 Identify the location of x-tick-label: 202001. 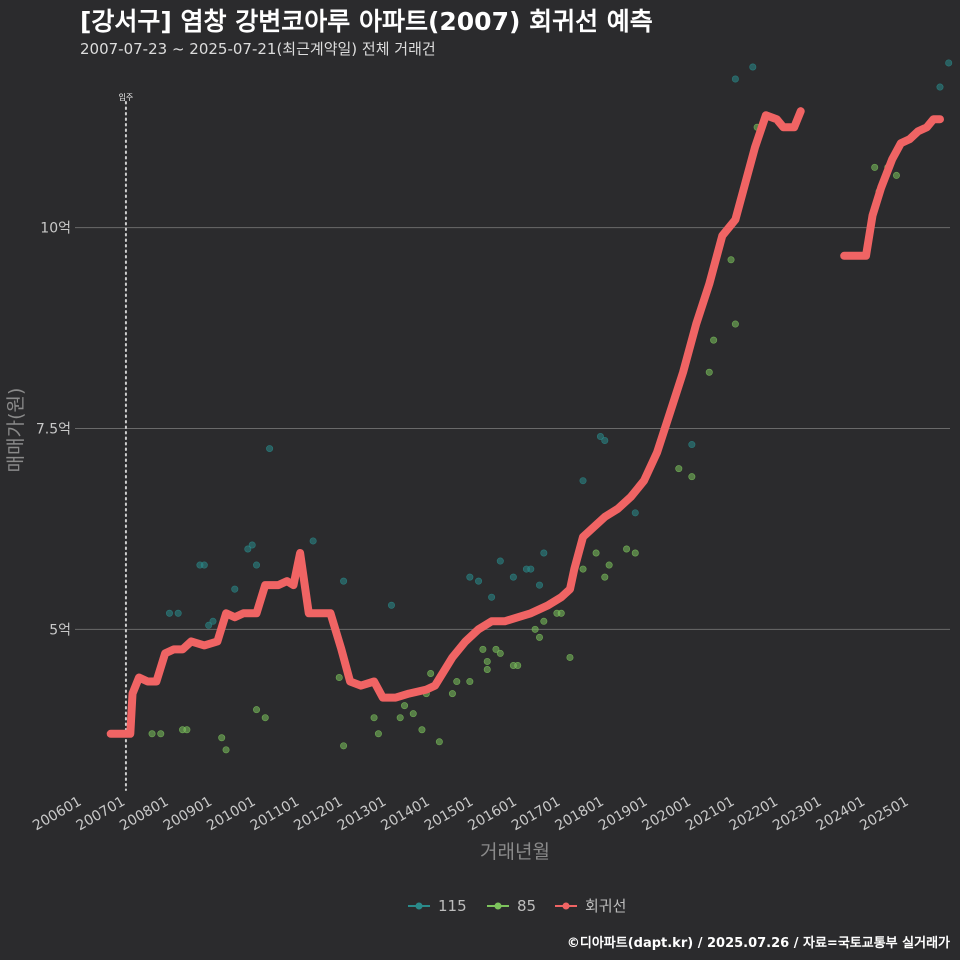
(667, 814).